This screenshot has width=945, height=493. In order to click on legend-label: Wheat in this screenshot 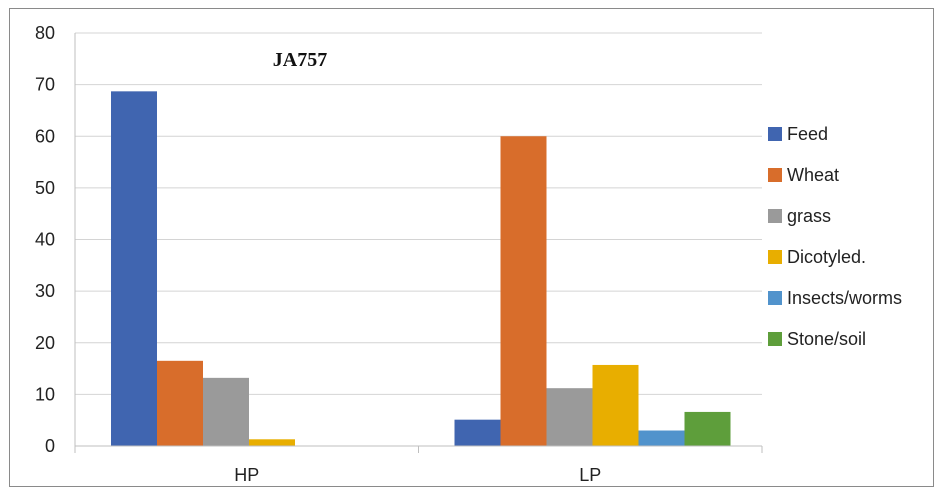, I will do `click(813, 175)`.